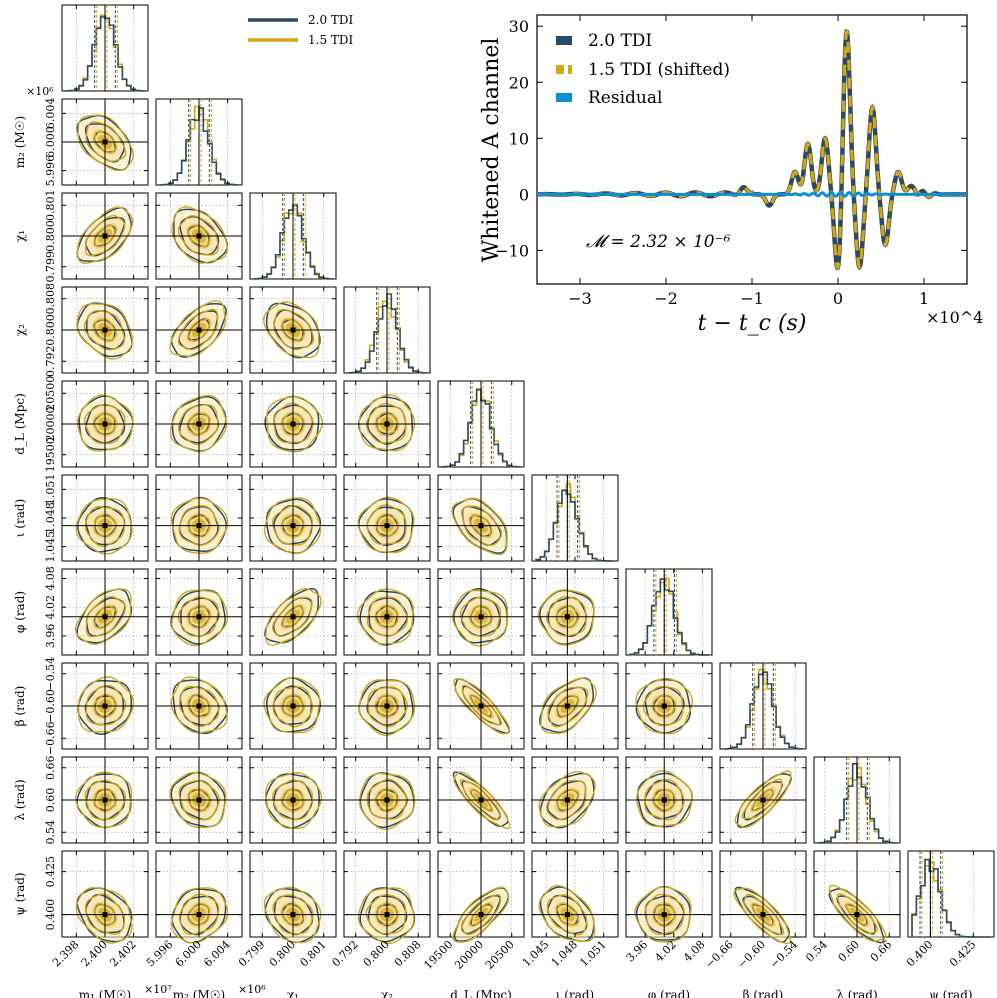 This screenshot has height=998, width=997. Describe the element at coordinates (20, 706) in the screenshot. I see `y-axis-label-beta: β (rad)` at that location.